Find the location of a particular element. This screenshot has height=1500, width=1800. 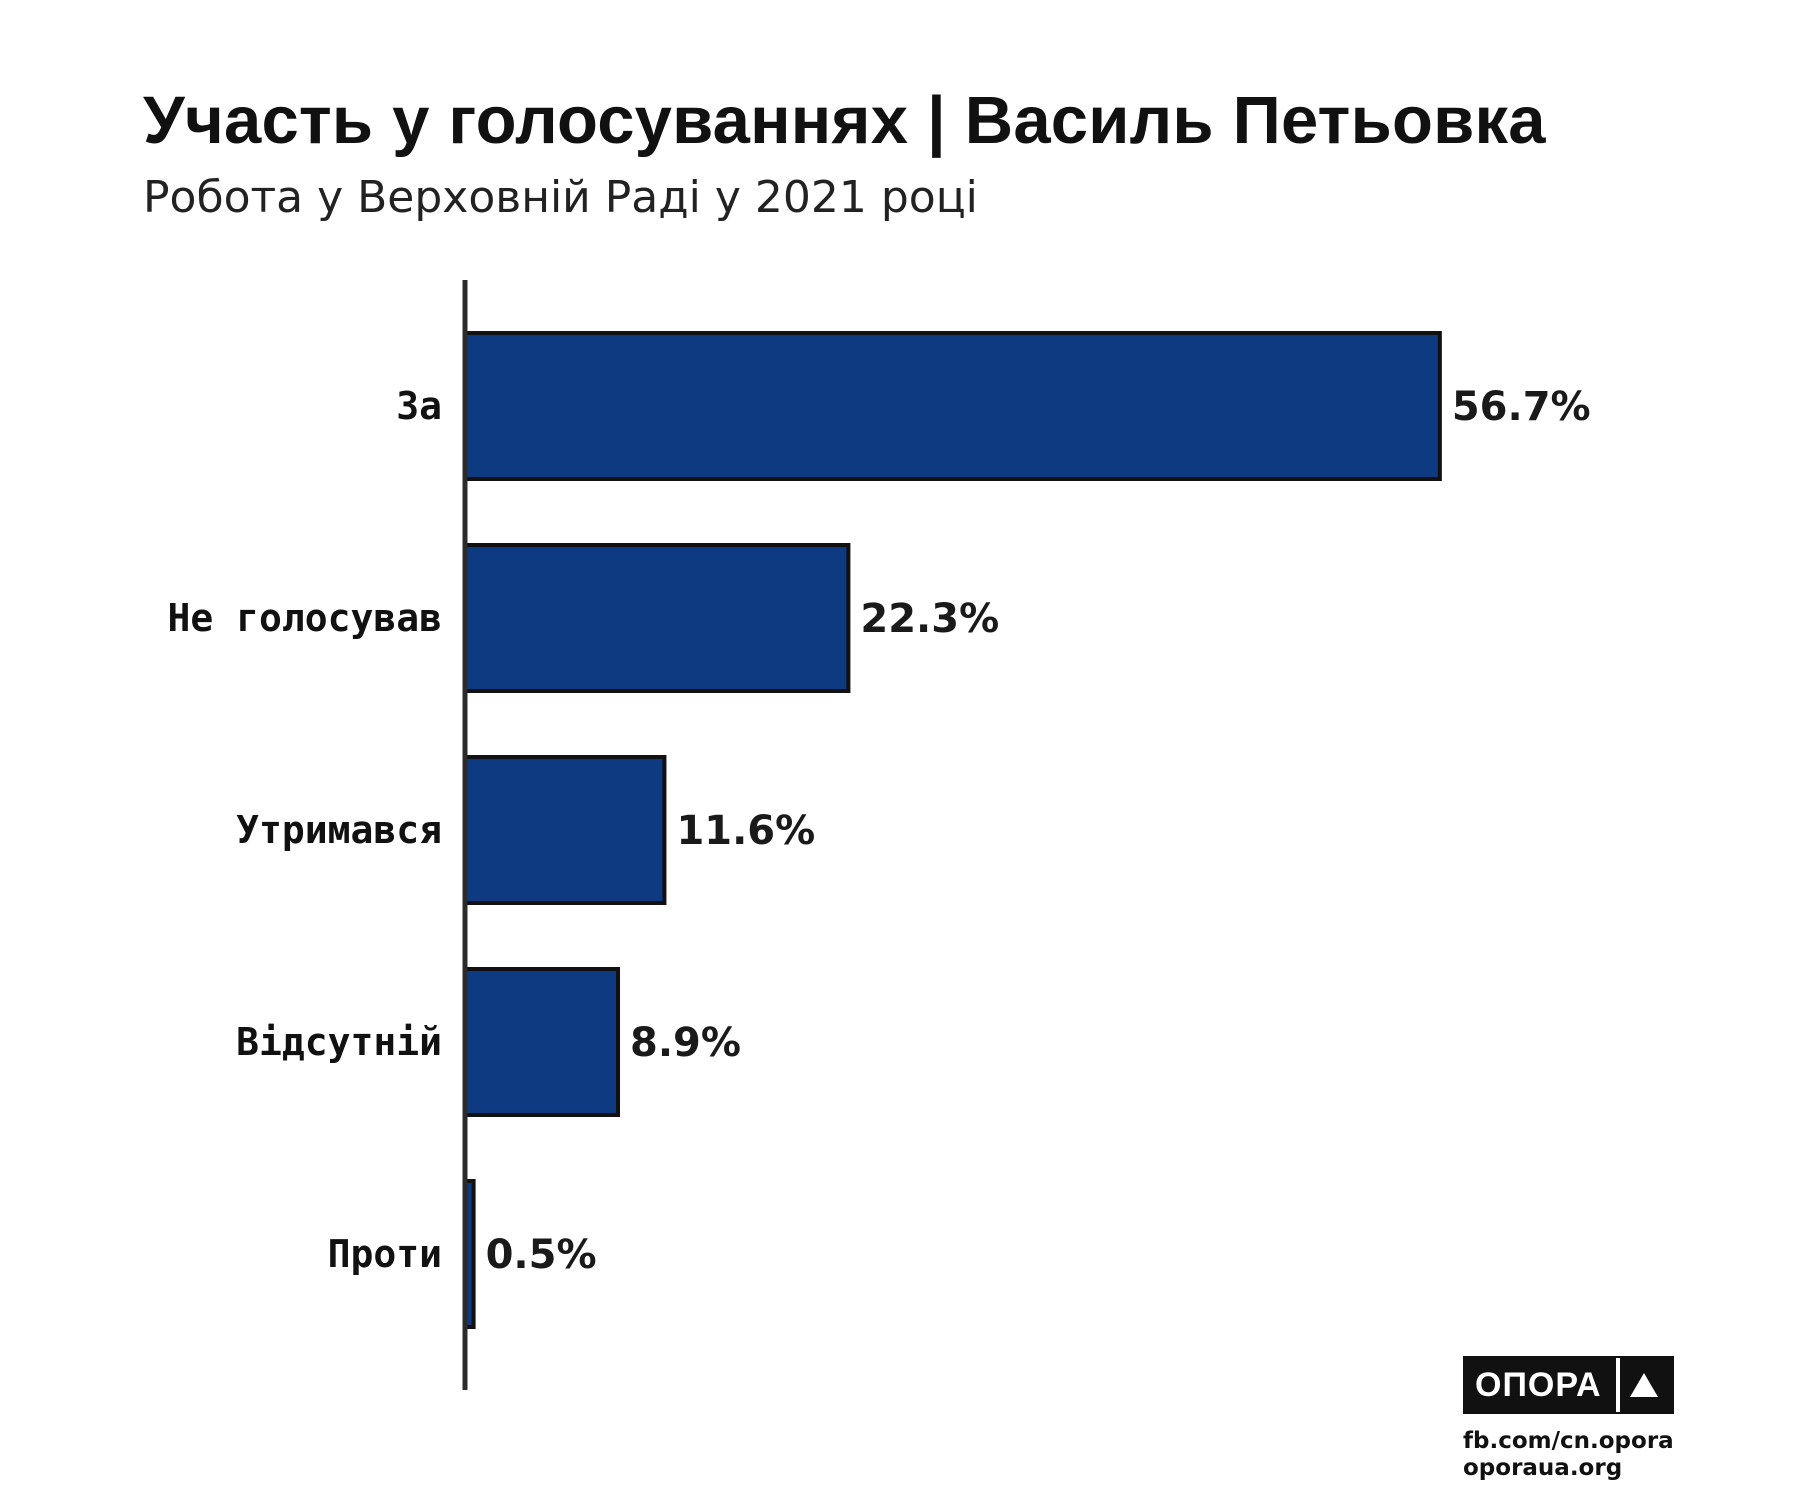

logo-badge: ОПОРА is located at coordinates (1568, 1385).